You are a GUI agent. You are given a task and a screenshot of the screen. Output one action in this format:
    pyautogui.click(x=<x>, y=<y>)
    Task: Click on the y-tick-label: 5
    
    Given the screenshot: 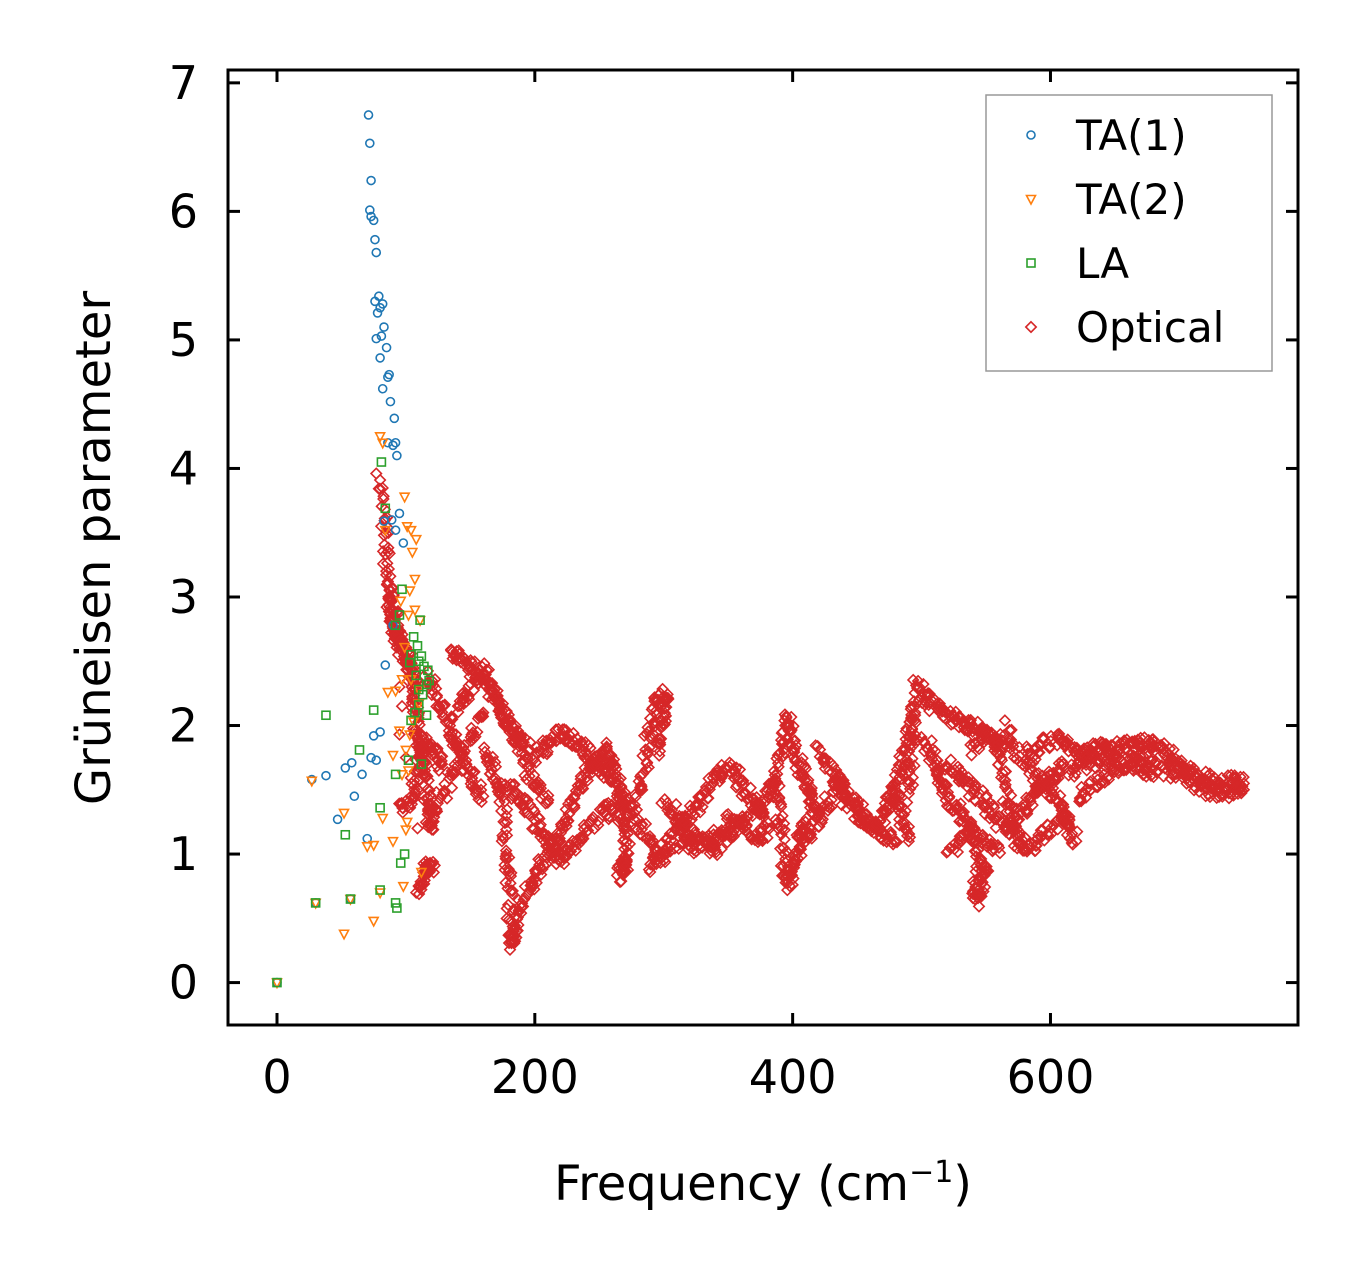 What is the action you would take?
    pyautogui.click(x=183, y=340)
    